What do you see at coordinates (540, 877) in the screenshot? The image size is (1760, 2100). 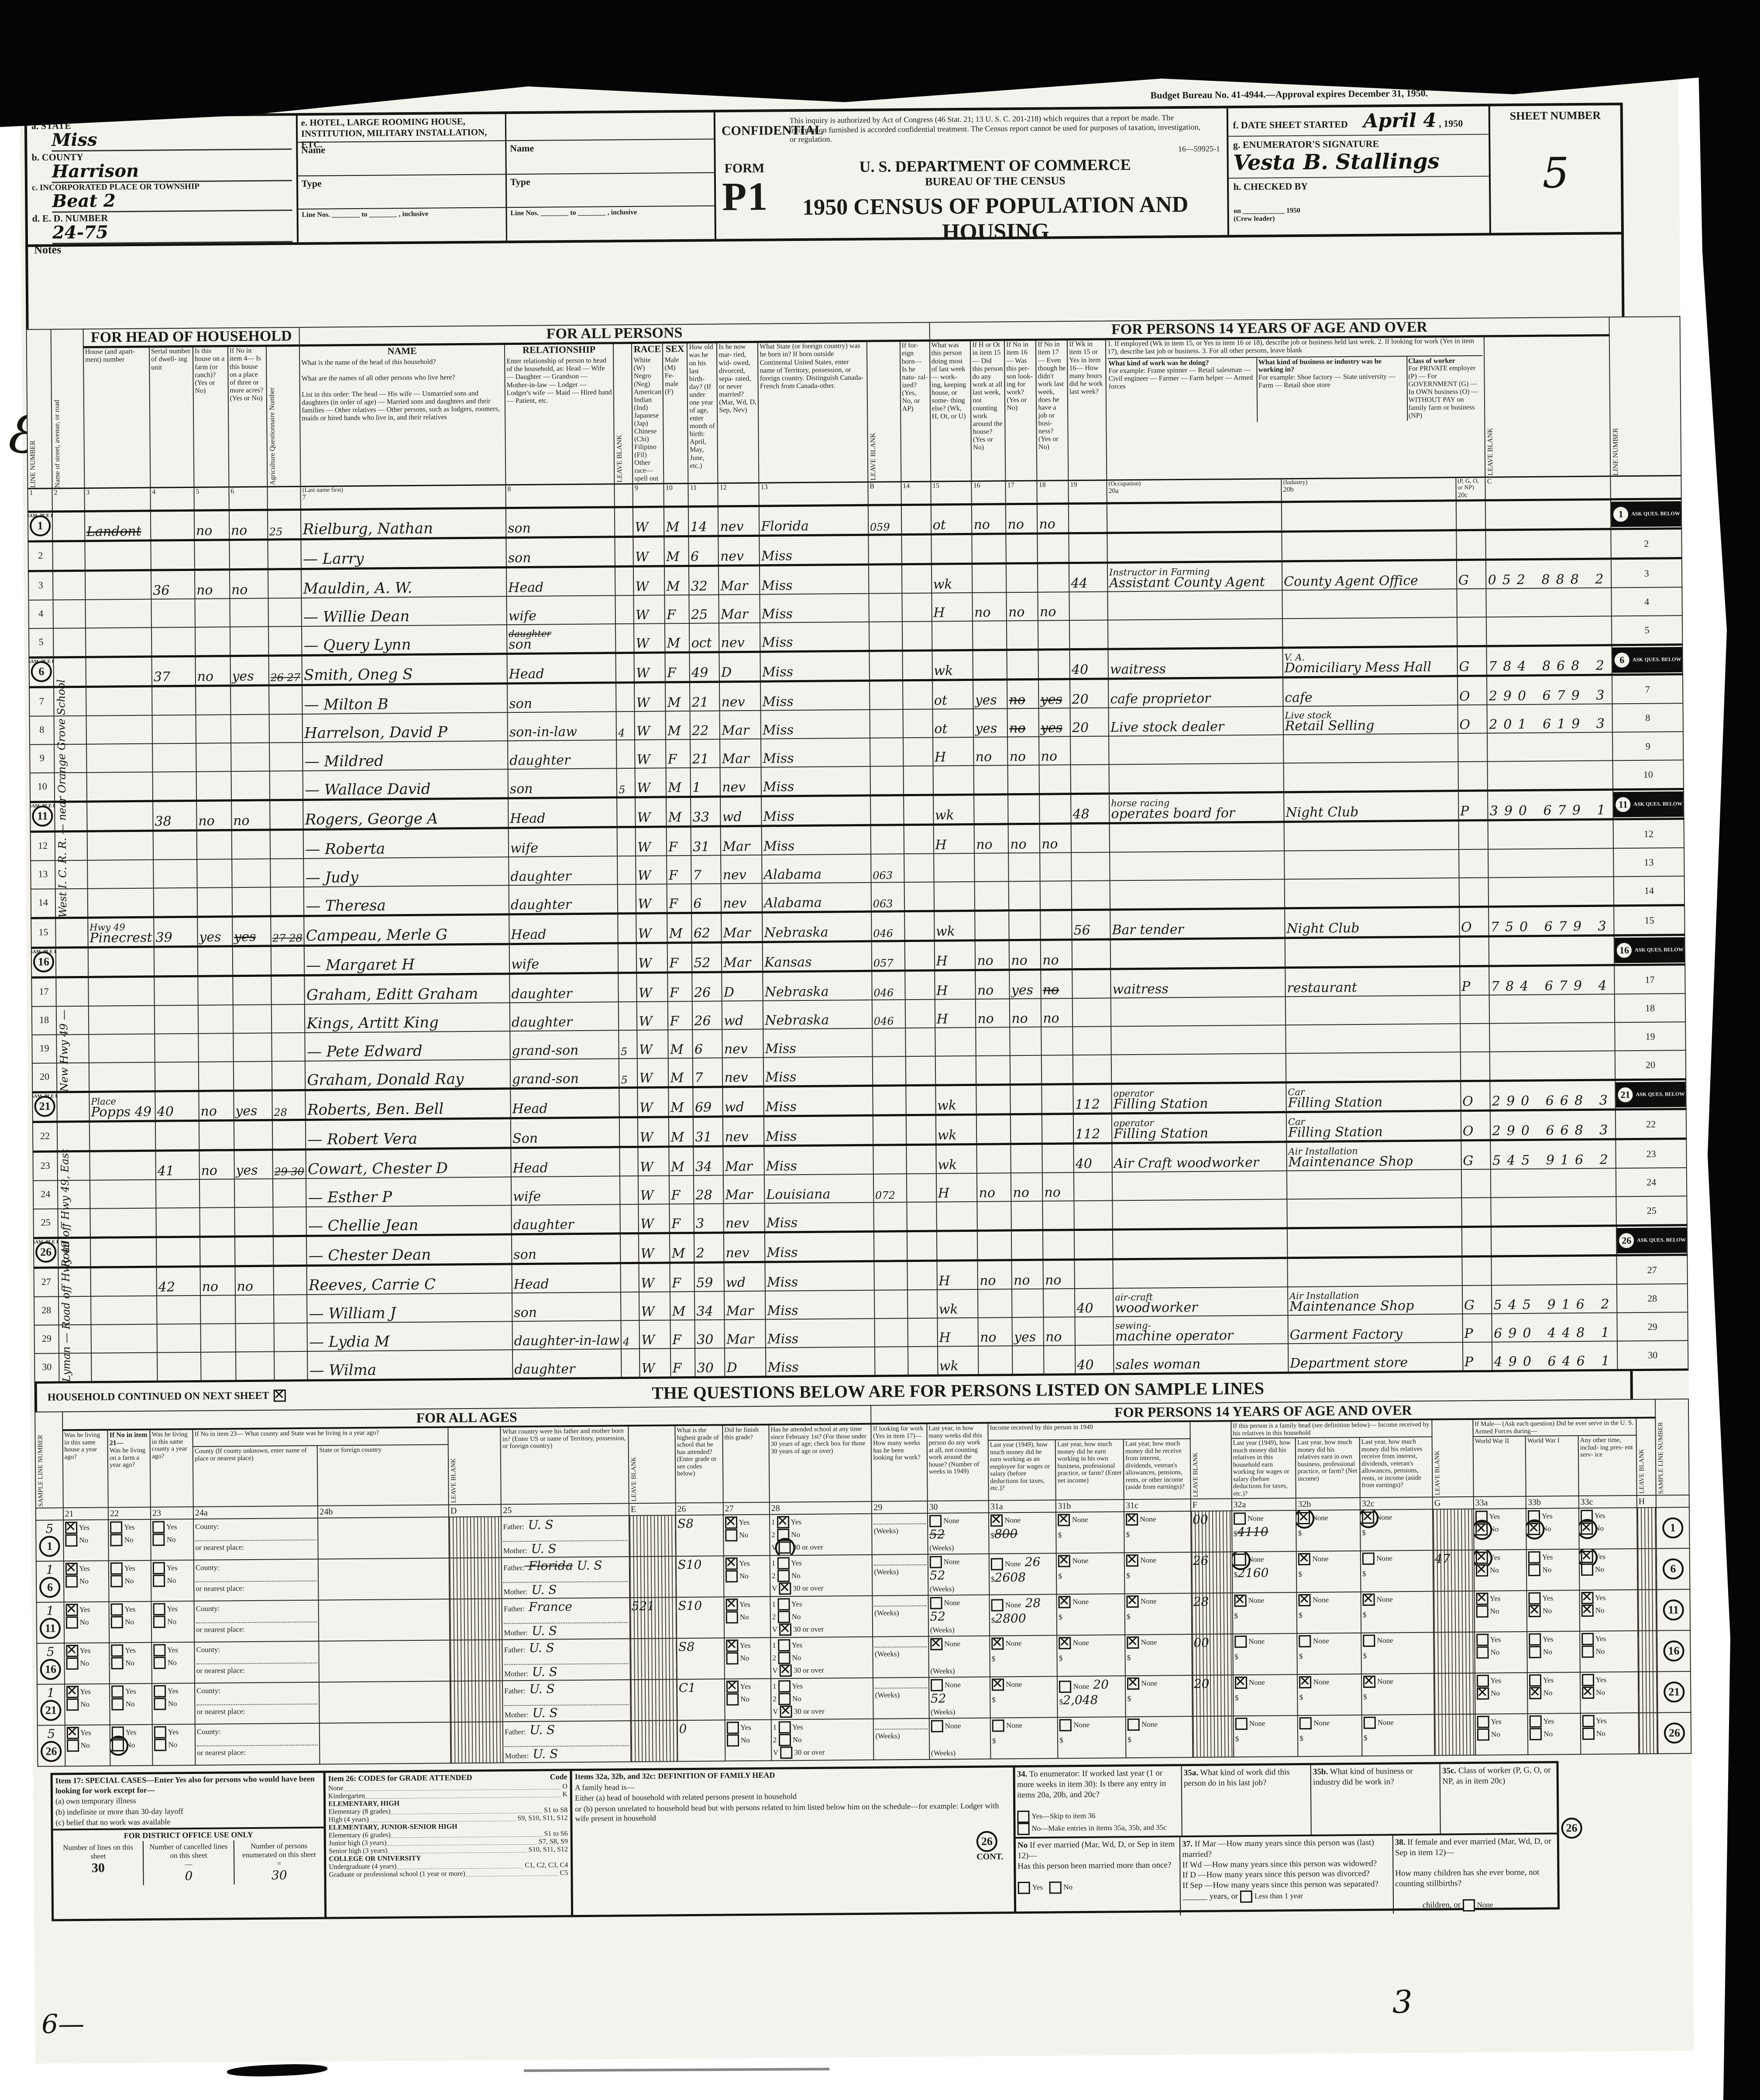 I see `cell-rel-value: daughter` at bounding box center [540, 877].